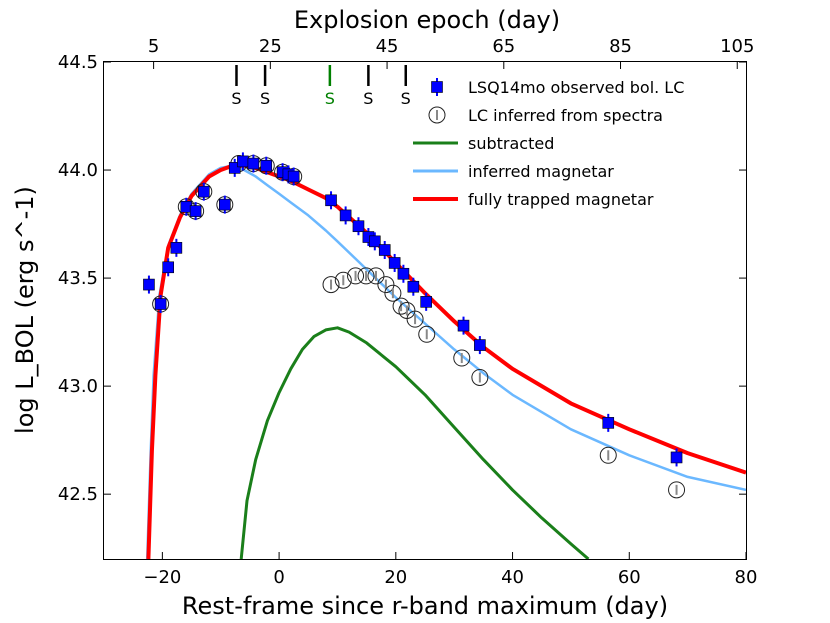 The height and width of the screenshot is (623, 830). I want to click on x-tick-label: 0, so click(278, 577).